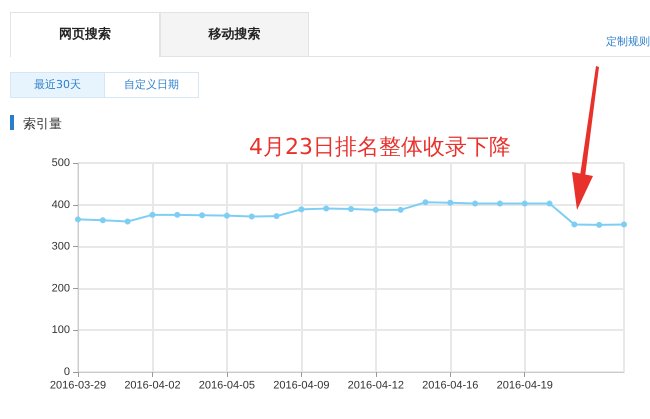 The height and width of the screenshot is (419, 650). What do you see at coordinates (61, 288) in the screenshot?
I see `y-tick-label: 200` at bounding box center [61, 288].